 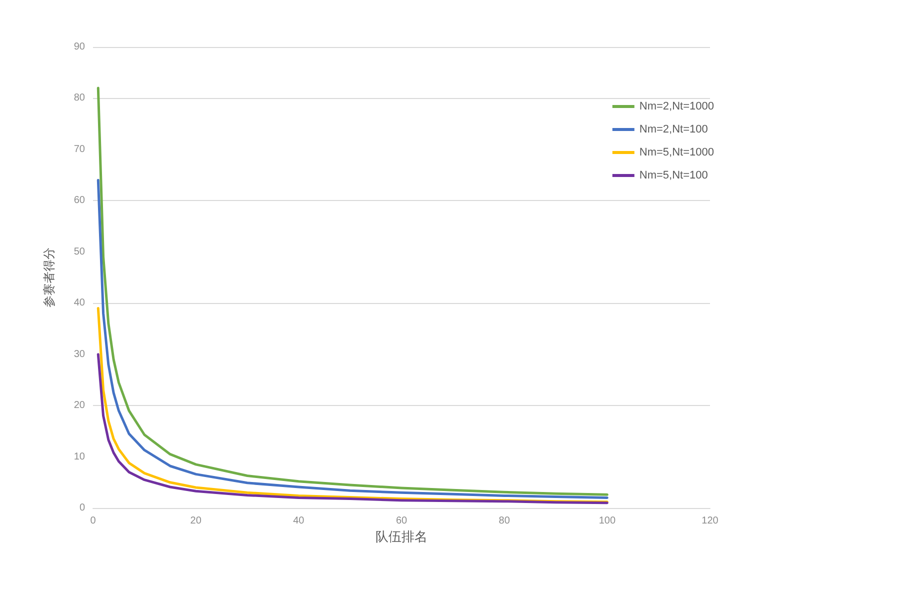 What do you see at coordinates (676, 106) in the screenshot?
I see `legend-label: Nm=2,Nt=1000` at bounding box center [676, 106].